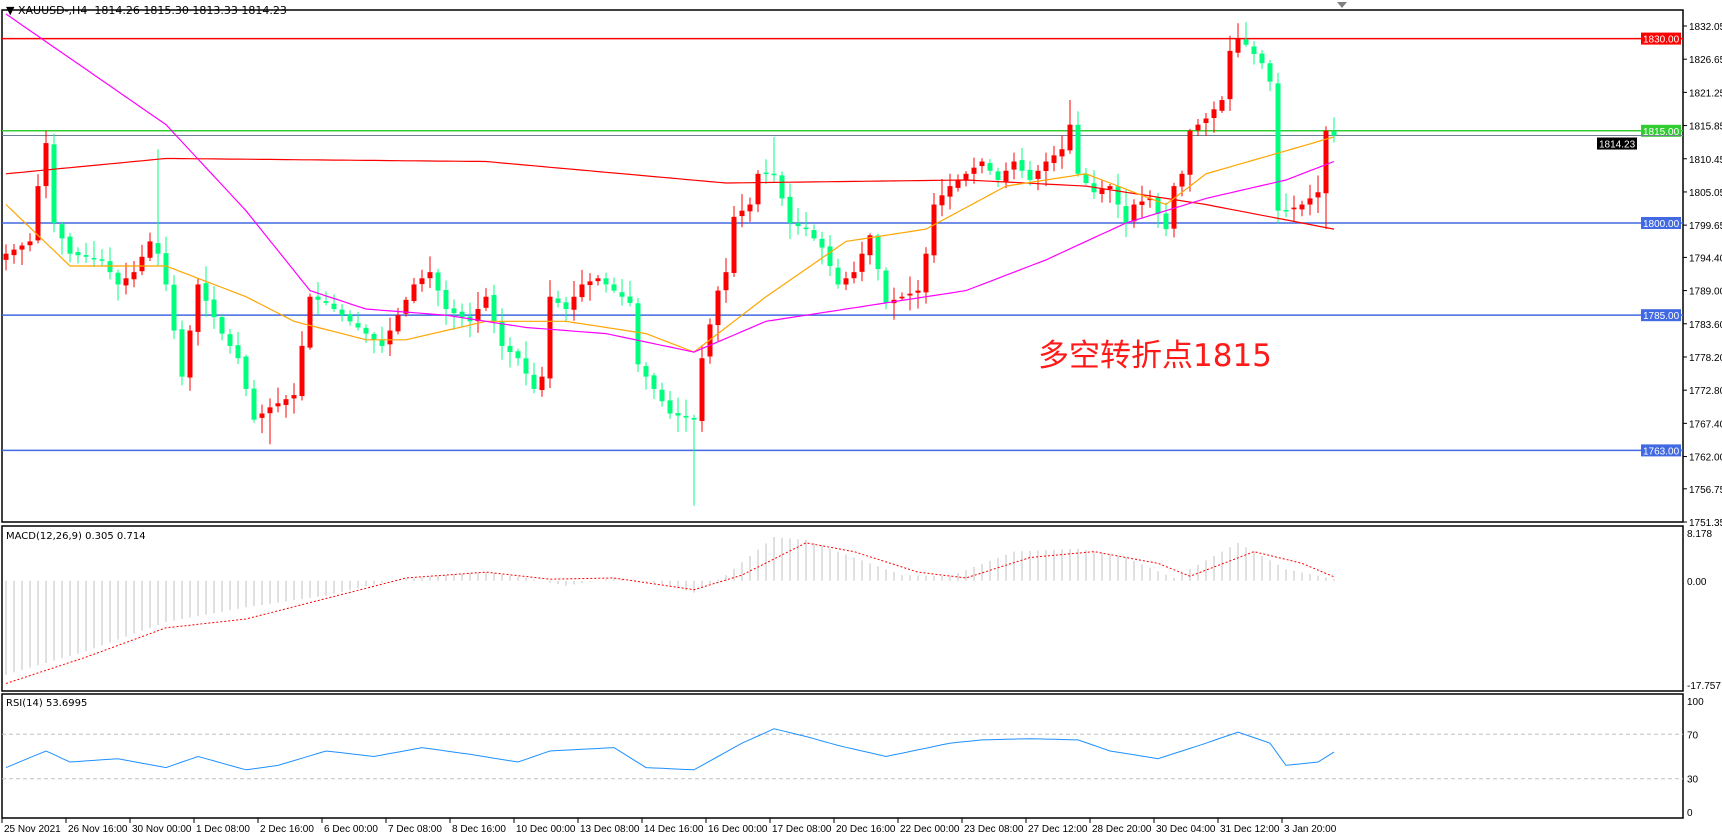  Describe the element at coordinates (1705, 27) in the screenshot. I see `y-tick-label: 1832.05` at that location.